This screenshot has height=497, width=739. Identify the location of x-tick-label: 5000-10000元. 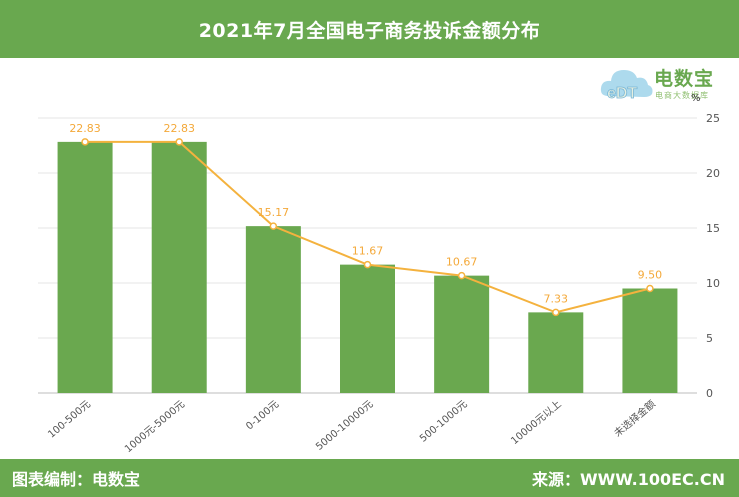
(344, 426).